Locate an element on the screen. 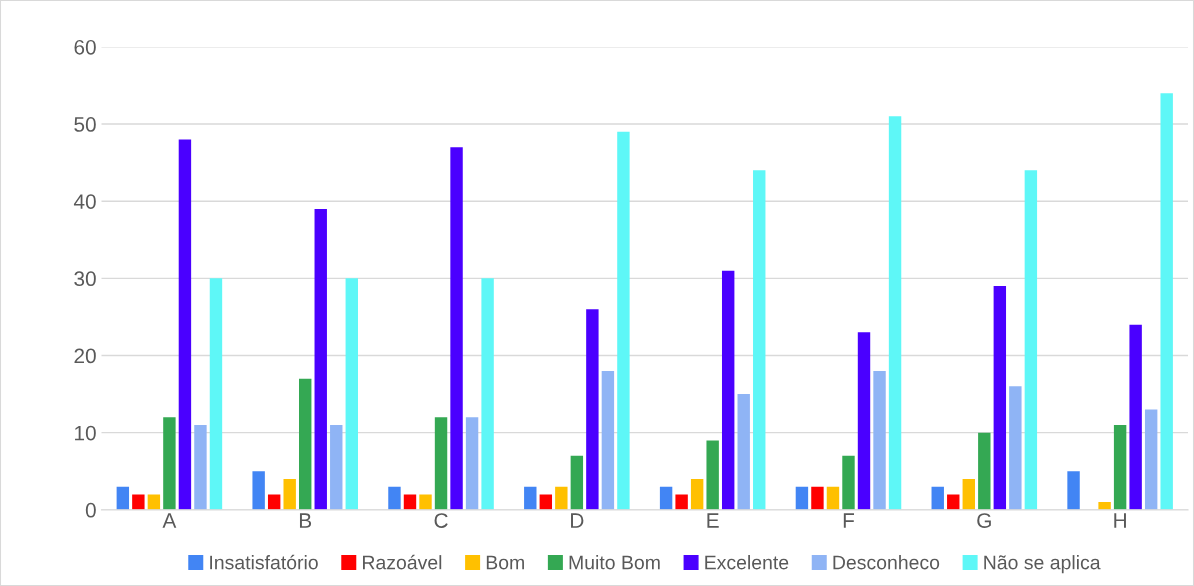  x-tick-label: H is located at coordinates (1120, 520).